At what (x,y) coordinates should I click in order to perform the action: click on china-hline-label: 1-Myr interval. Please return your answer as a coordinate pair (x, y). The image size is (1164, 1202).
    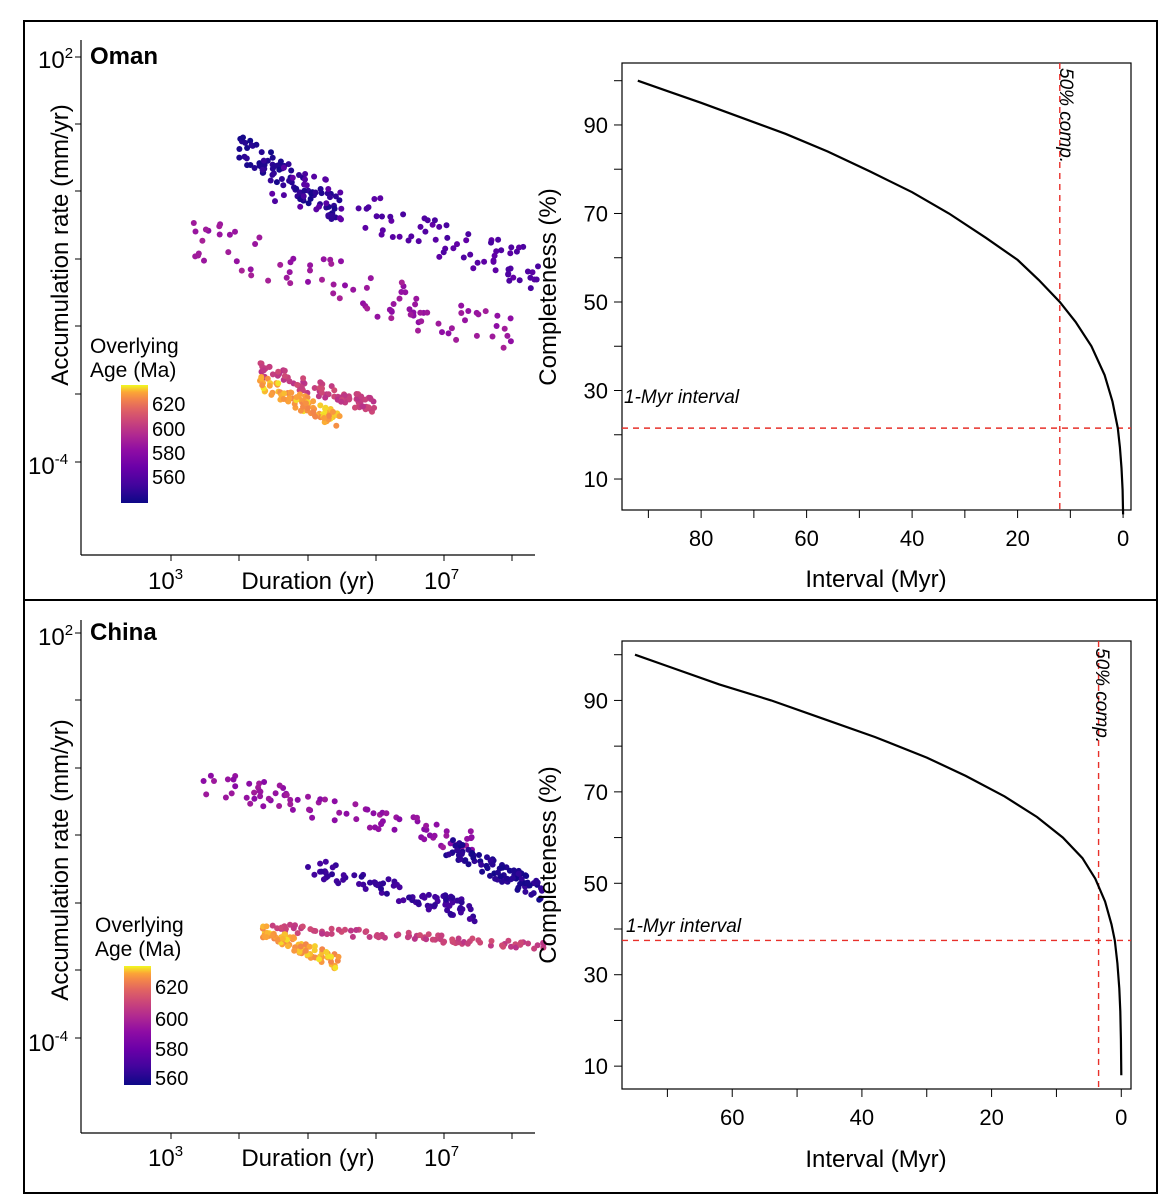
    Looking at the image, I should click on (684, 926).